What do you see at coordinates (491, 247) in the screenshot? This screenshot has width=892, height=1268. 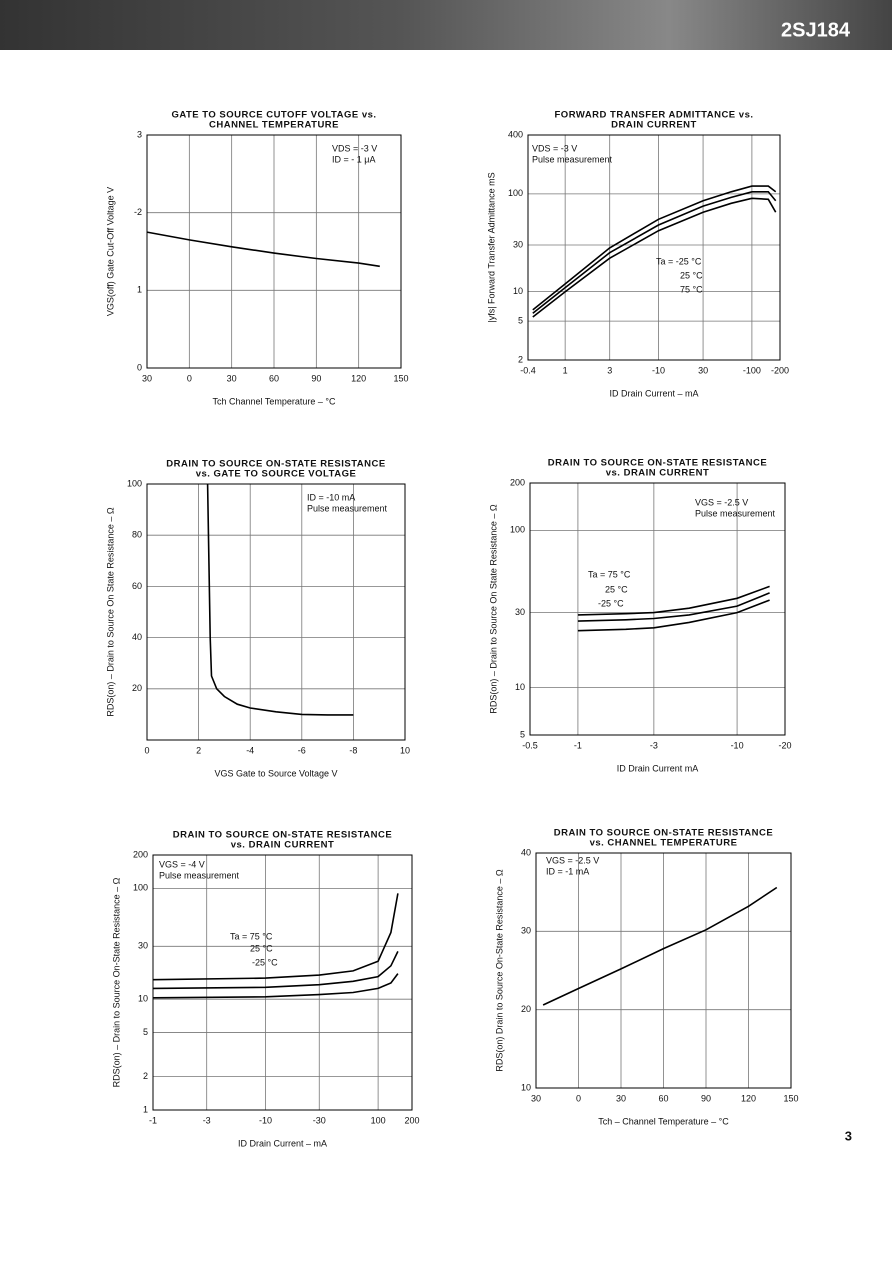 I see `y-axis-label: |yfs| Forward Transfer Admittance mS` at bounding box center [491, 247].